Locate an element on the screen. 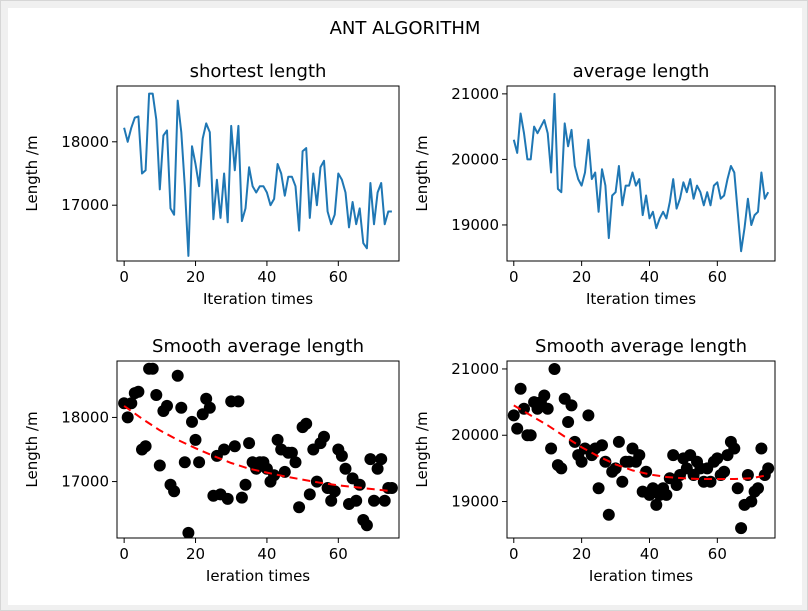 The height and width of the screenshot is (611, 808). x-axis-label: Iteration times is located at coordinates (258, 299).